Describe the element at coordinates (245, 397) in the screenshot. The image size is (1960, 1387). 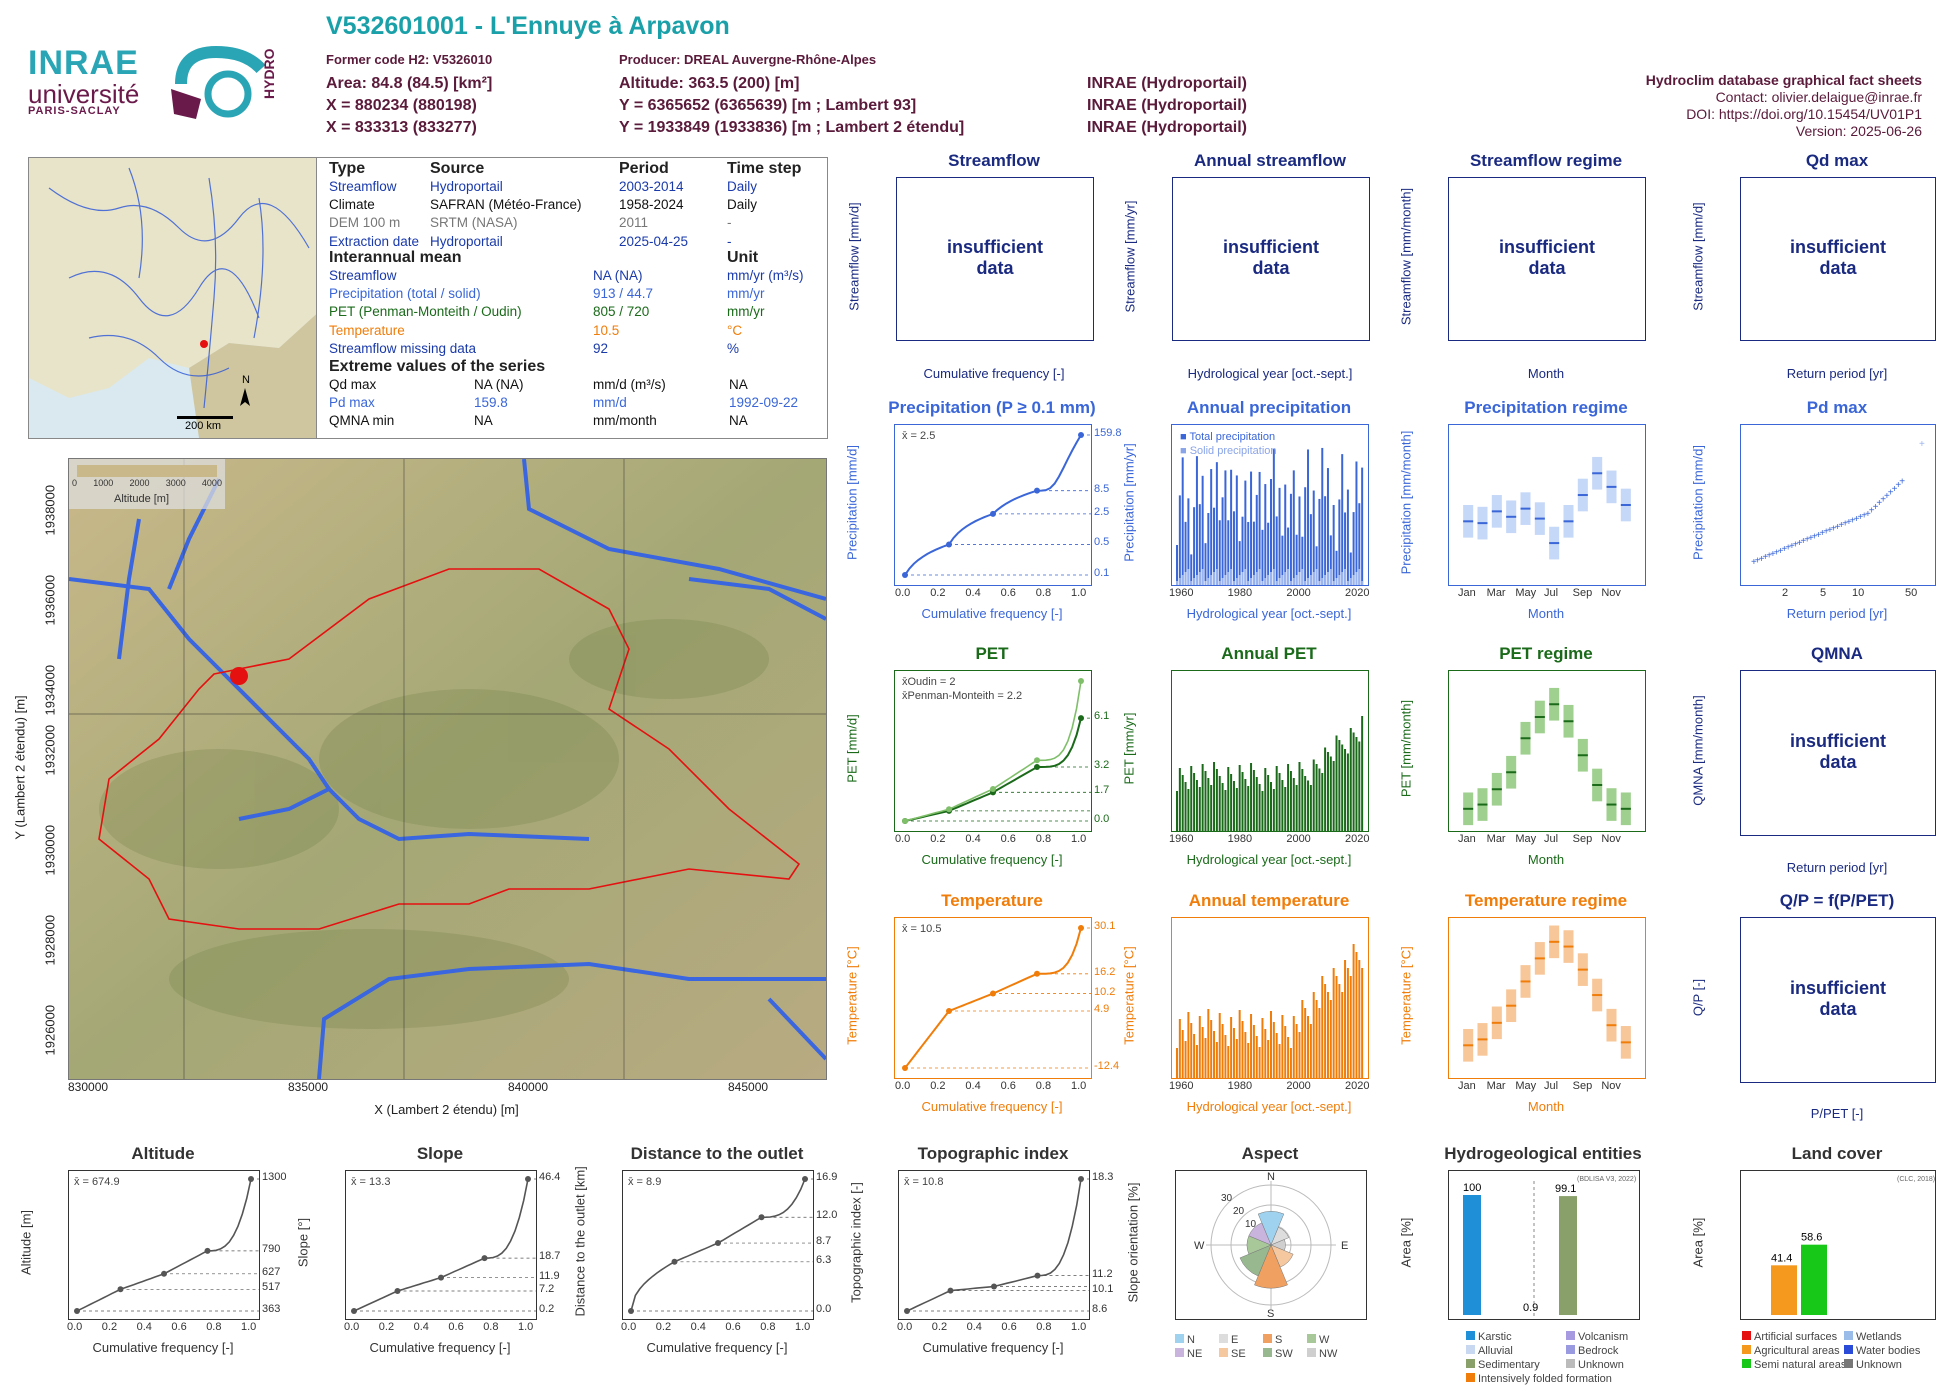
I see `north-arrow-icon` at that location.